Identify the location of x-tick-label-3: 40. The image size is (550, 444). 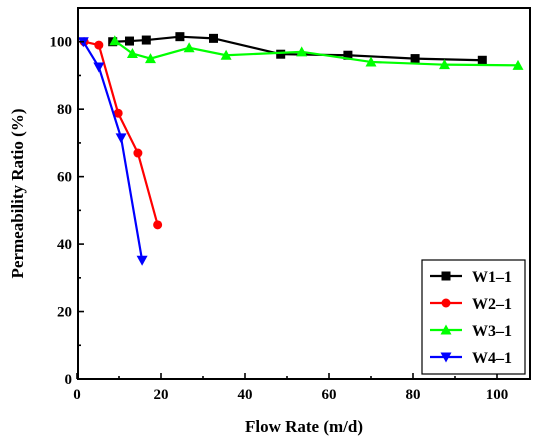
(245, 395).